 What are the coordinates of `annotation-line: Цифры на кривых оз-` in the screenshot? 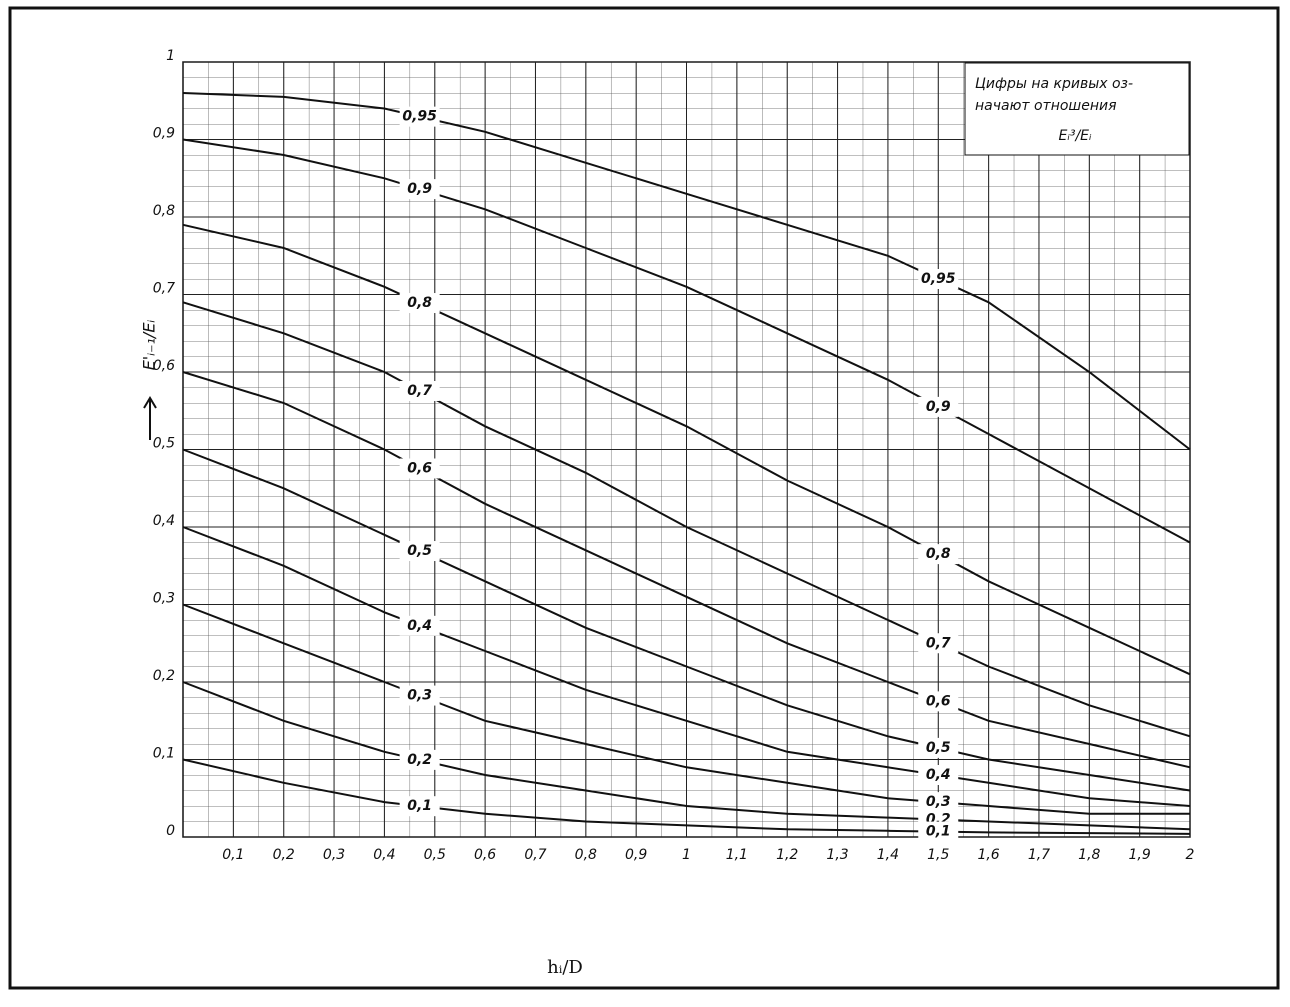 It's located at (1054, 84).